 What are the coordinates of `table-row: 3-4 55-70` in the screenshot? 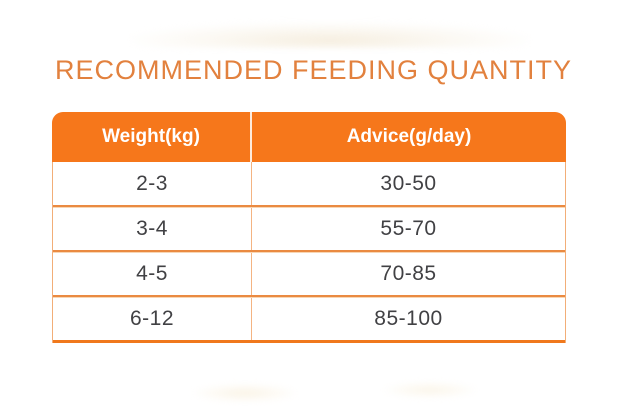 It's located at (309, 229).